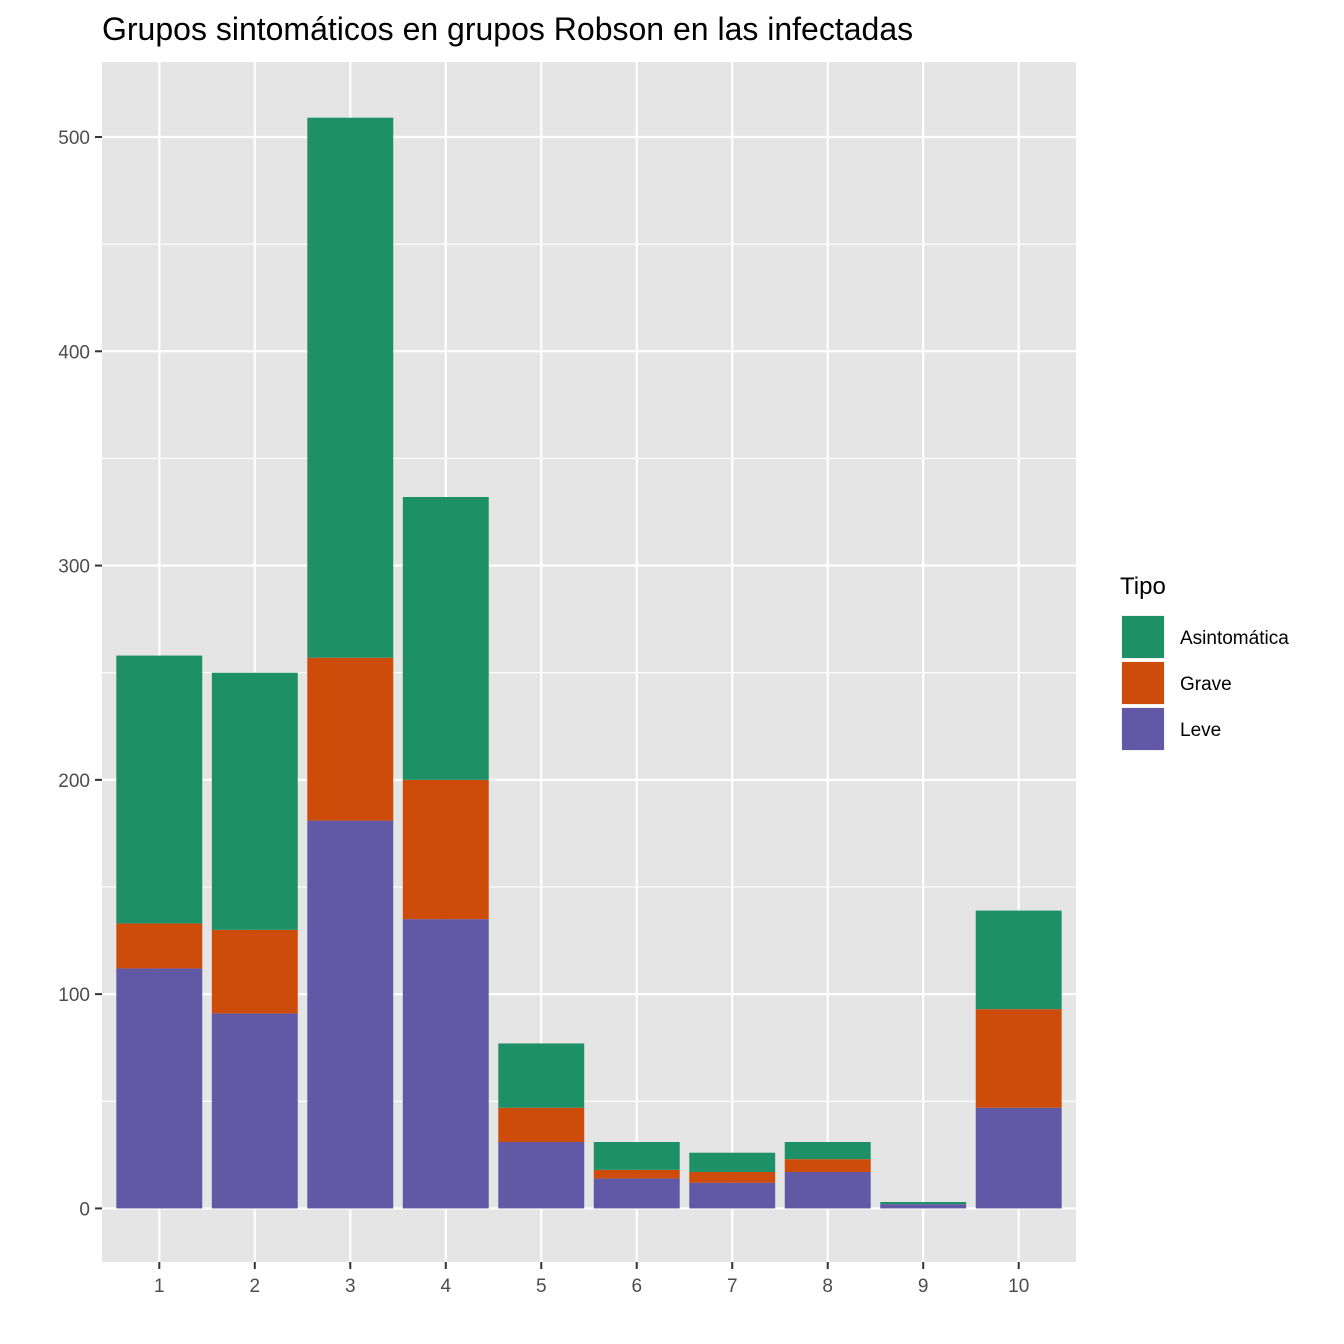 The height and width of the screenshot is (1344, 1344). What do you see at coordinates (74, 138) in the screenshot?
I see `y-tick-label: 500` at bounding box center [74, 138].